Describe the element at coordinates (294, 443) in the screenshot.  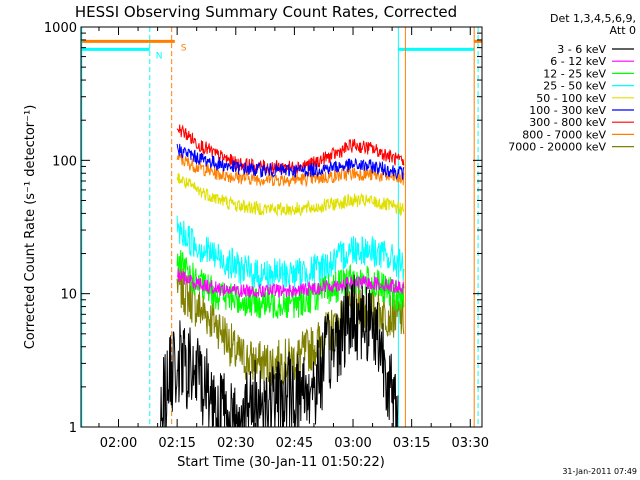
I see `x-tick-label: 02:45` at that location.